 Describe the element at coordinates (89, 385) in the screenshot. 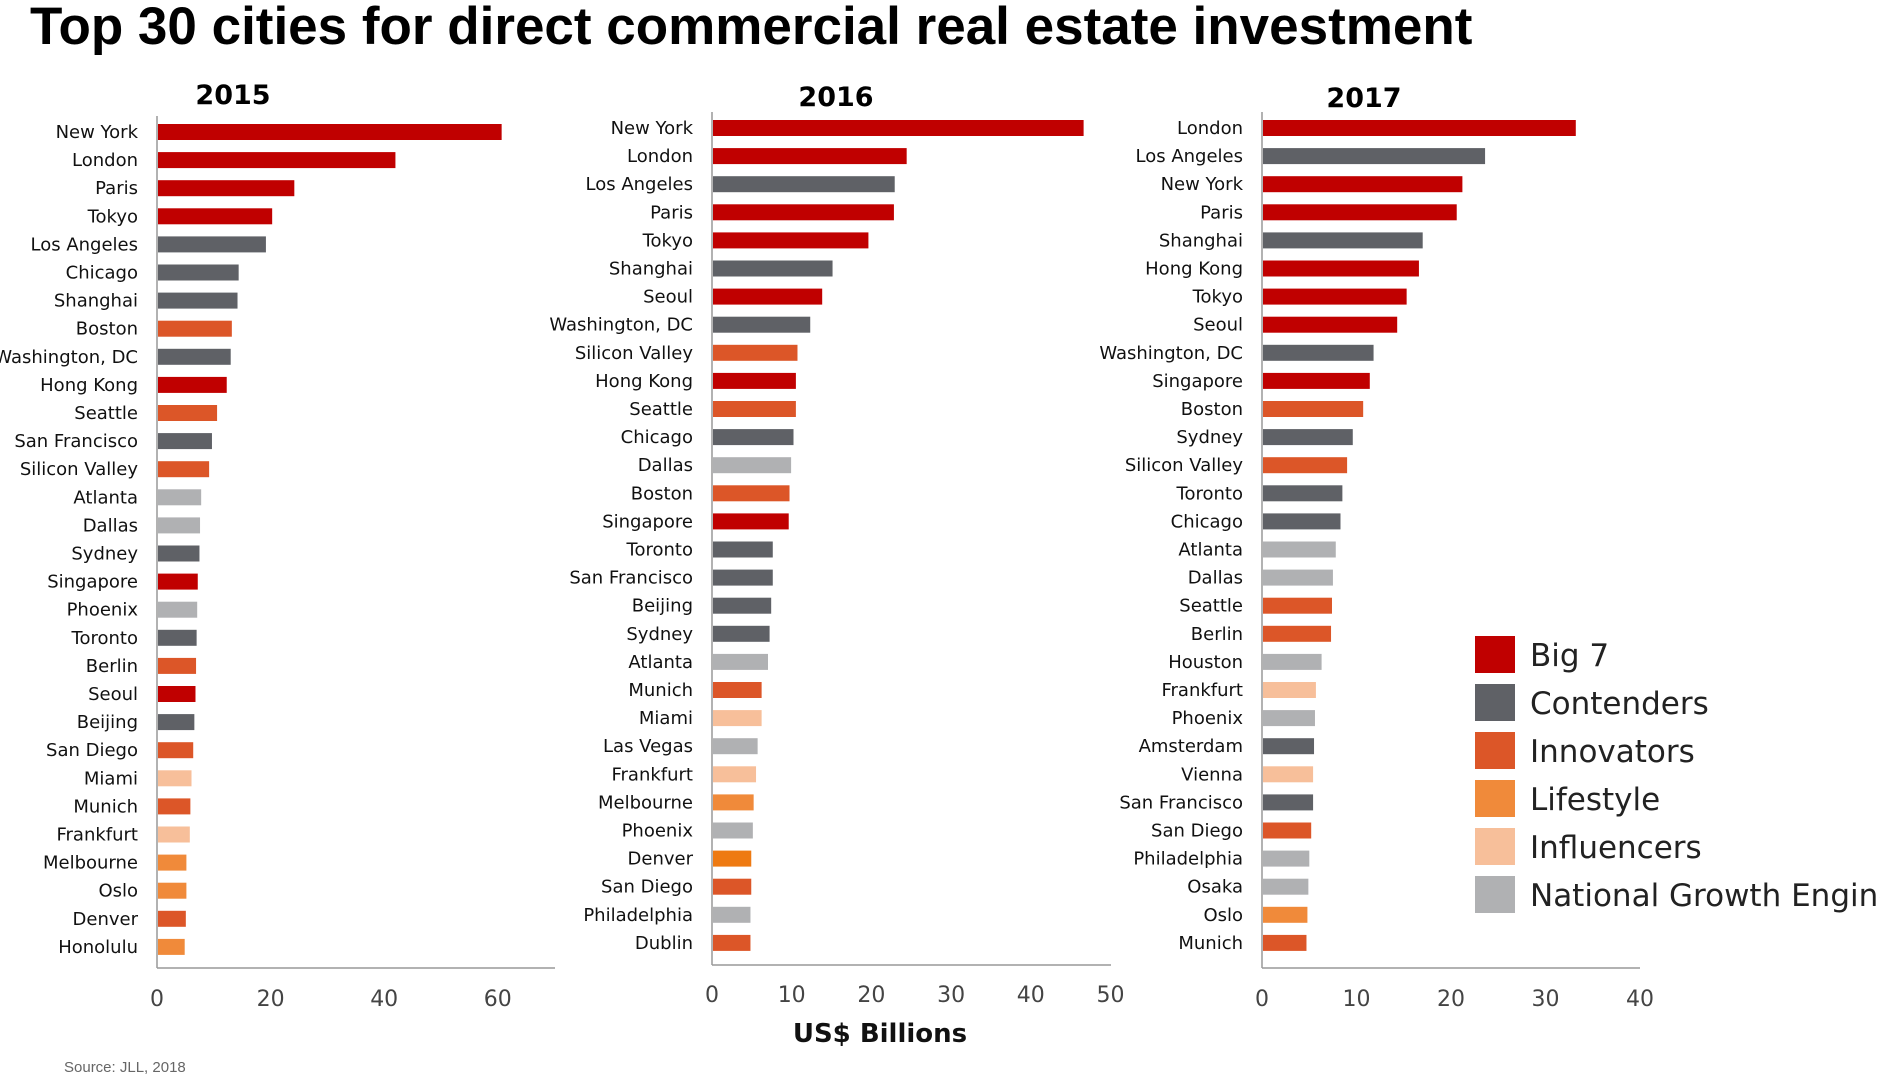

I see `city-label: Hong Kong` at that location.